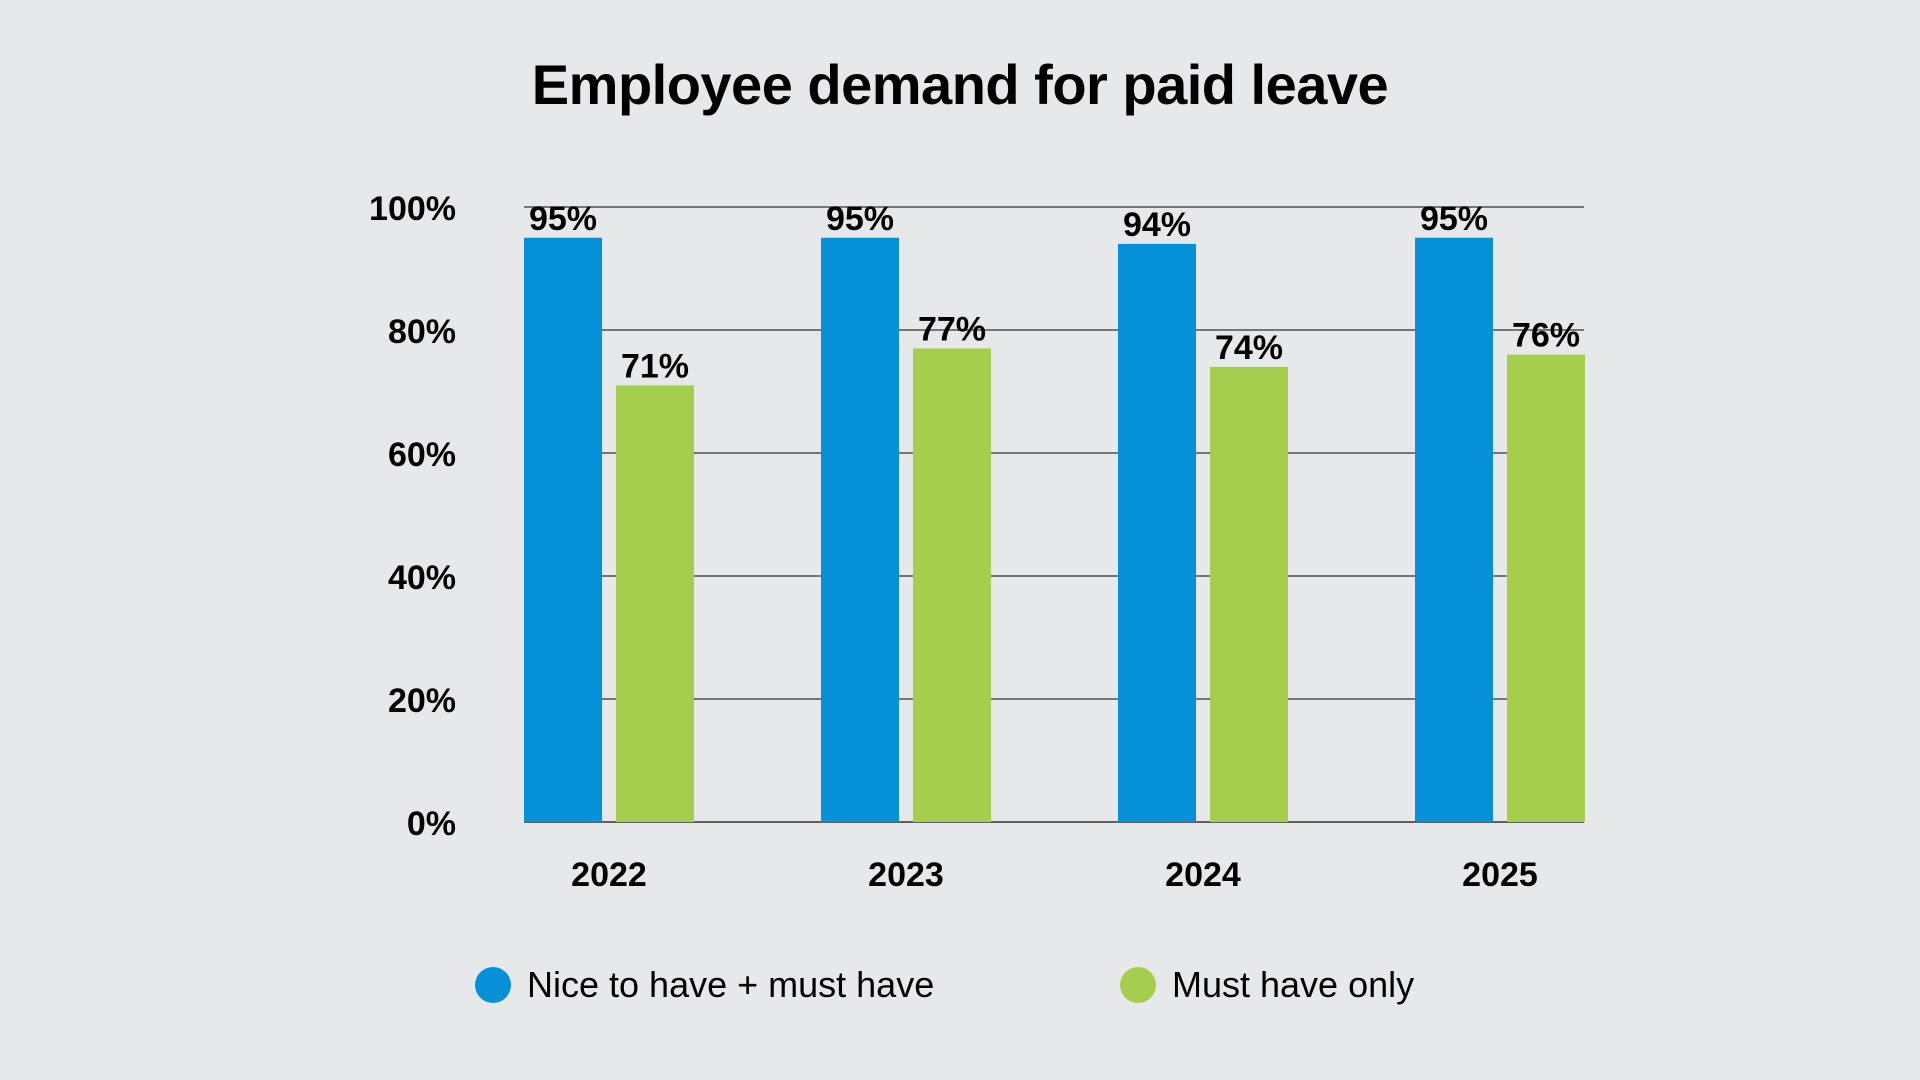  Describe the element at coordinates (1249, 348) in the screenshot. I see `bar-data-label: 74%` at that location.